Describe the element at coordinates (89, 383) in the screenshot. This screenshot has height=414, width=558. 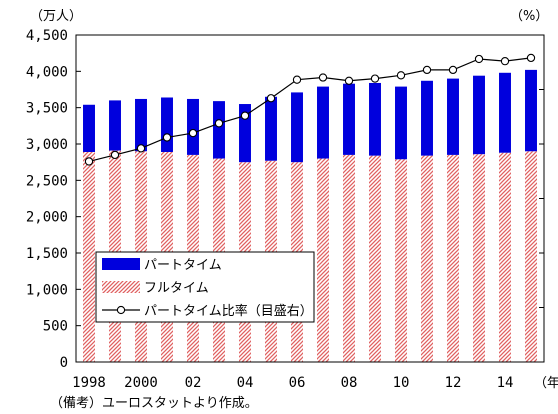
I see `x-tick-label: 1998` at that location.